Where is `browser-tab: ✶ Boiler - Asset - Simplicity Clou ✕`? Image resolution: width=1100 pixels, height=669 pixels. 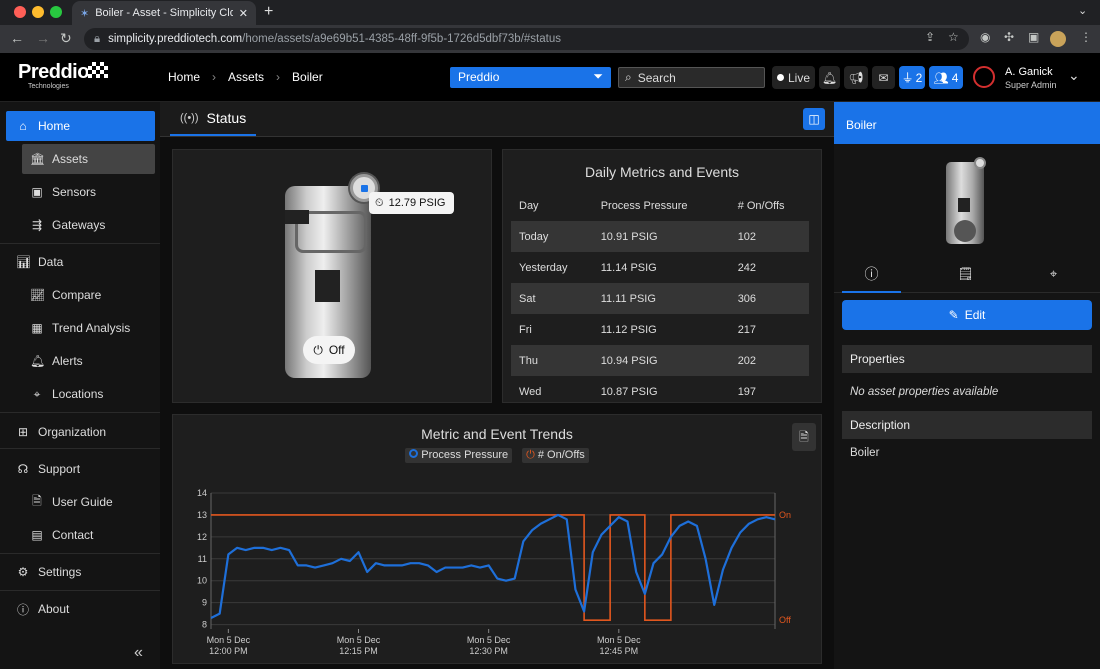 browser-tab: ✶ Boiler - Asset - Simplicity Clou ✕ is located at coordinates (164, 13).